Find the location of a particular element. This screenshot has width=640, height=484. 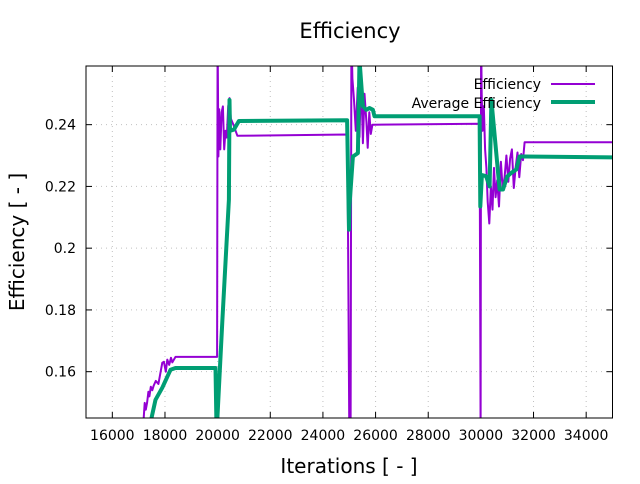

x-axis-label: Iterations [ - ] is located at coordinates (348, 466).